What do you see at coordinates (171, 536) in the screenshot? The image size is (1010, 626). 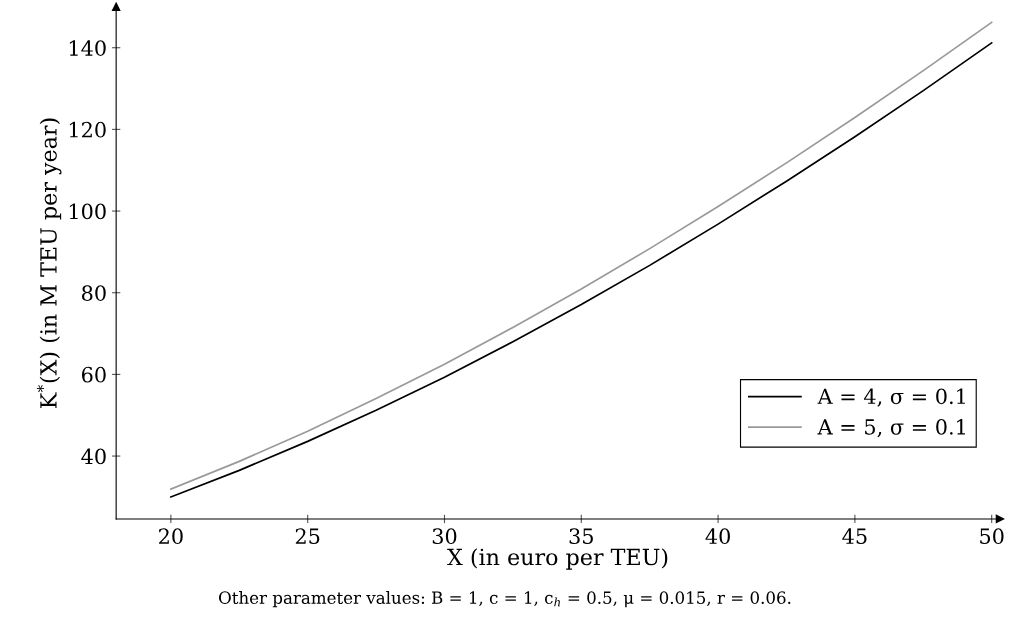 I see `x-tick-label: 20` at bounding box center [171, 536].